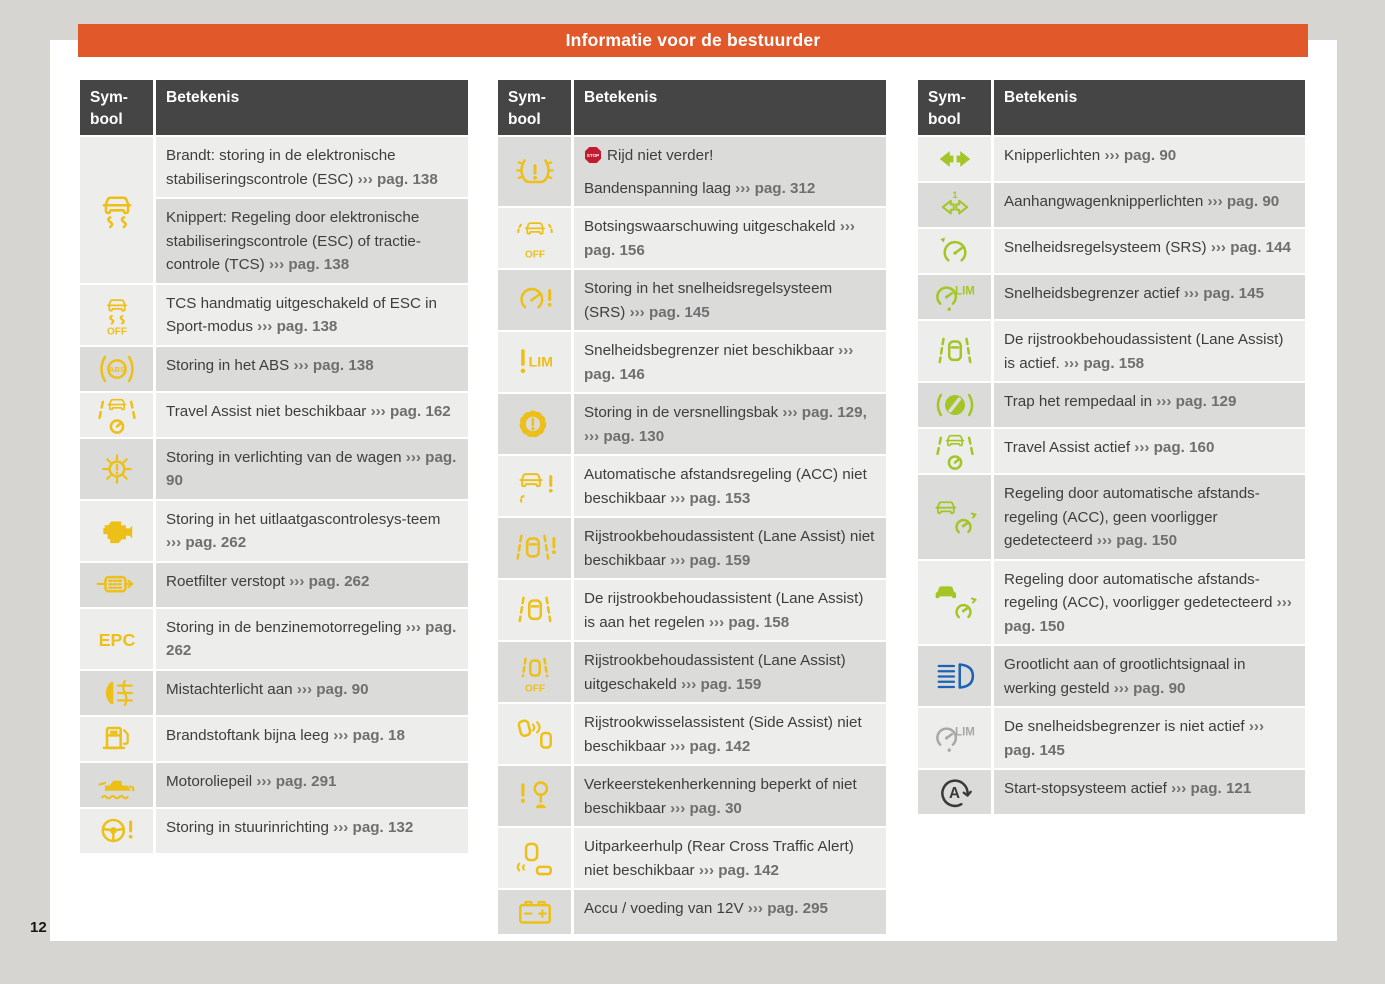  Describe the element at coordinates (268, 411) in the screenshot. I see `meaning-text: Travel Assist niet beschikbaar` at that location.